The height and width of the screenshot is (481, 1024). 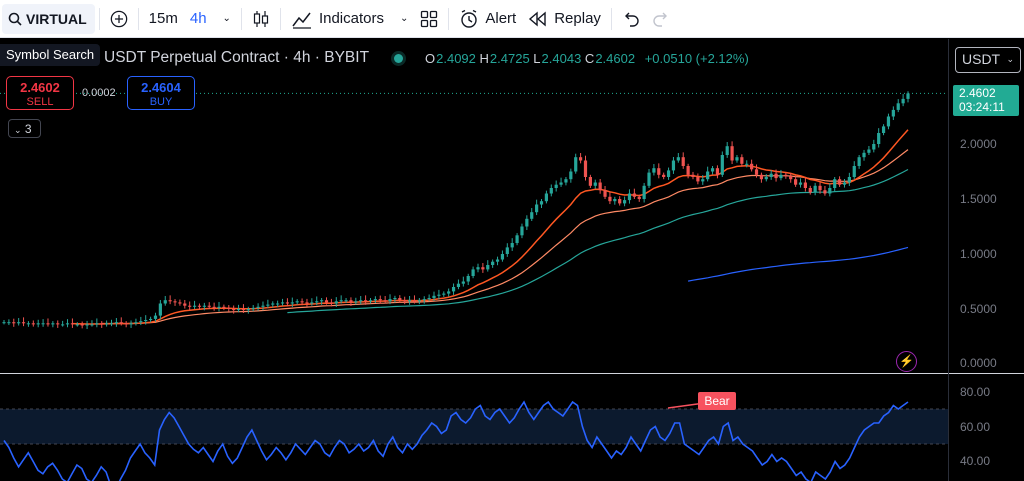 I want to click on last-price: 2.4602, so click(x=977, y=93).